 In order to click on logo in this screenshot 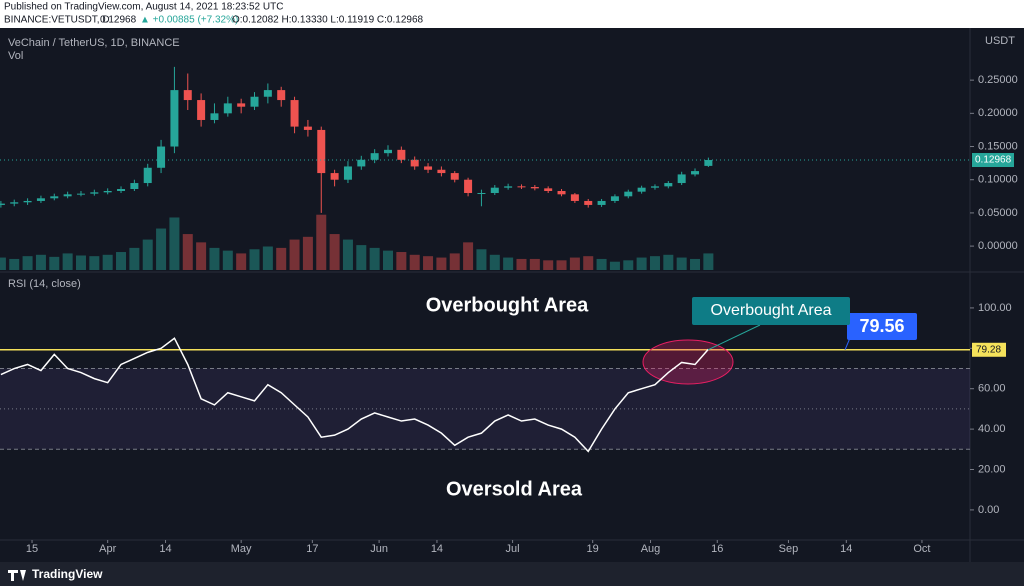, I will do `click(17, 575)`.